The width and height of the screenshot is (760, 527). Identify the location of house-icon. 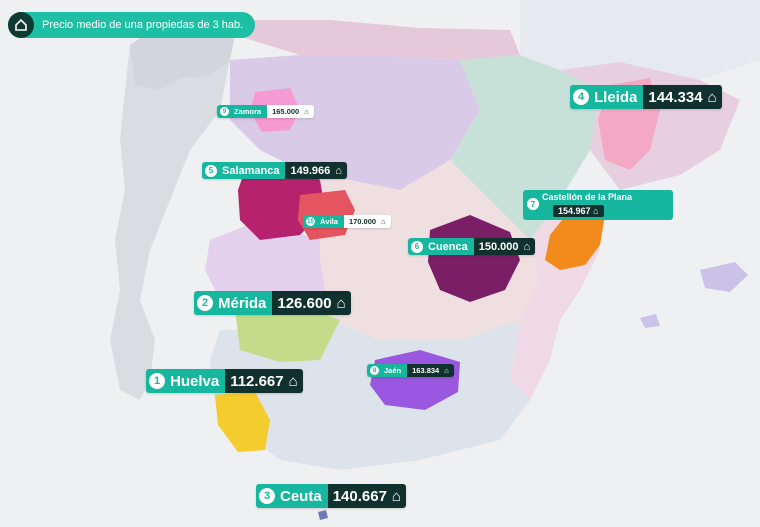
(21, 25).